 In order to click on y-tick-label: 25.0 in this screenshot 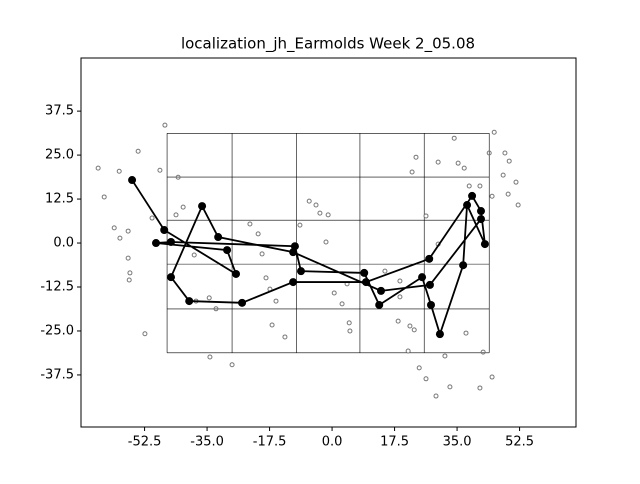, I will do `click(59, 155)`.